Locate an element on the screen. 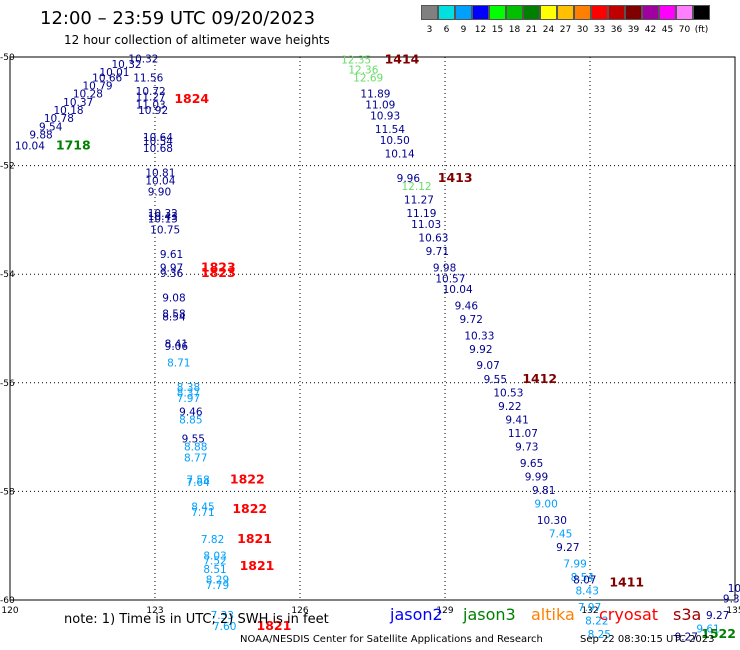  swh-value-label: 7.33 is located at coordinates (222, 616).